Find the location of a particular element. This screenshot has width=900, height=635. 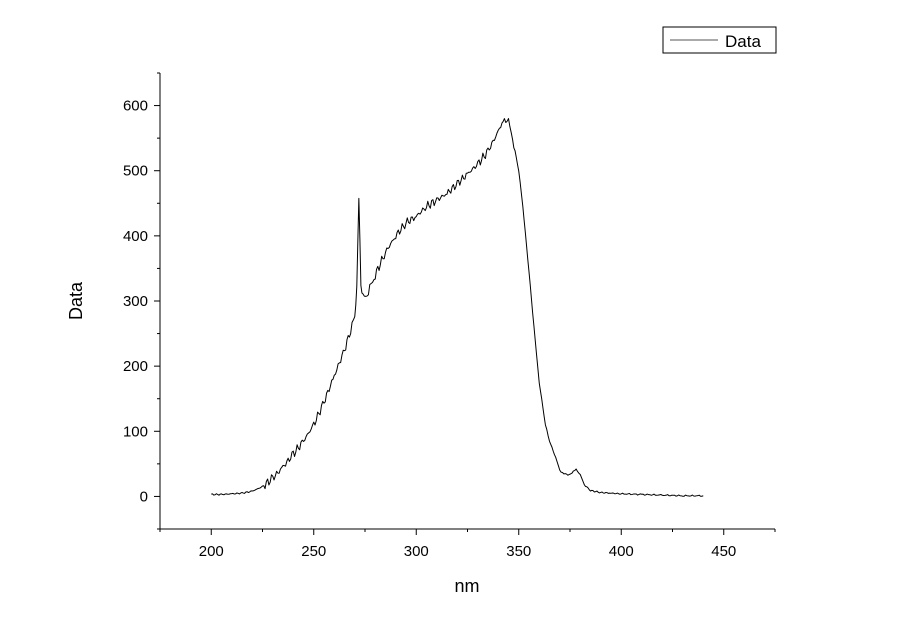

x-tick-label-200: 200 is located at coordinates (211, 551).